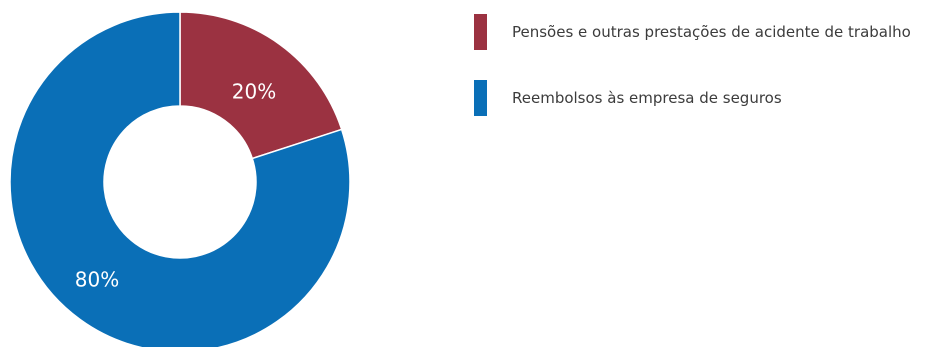  I want to click on legend-swatch-pensoes, so click(480, 32).